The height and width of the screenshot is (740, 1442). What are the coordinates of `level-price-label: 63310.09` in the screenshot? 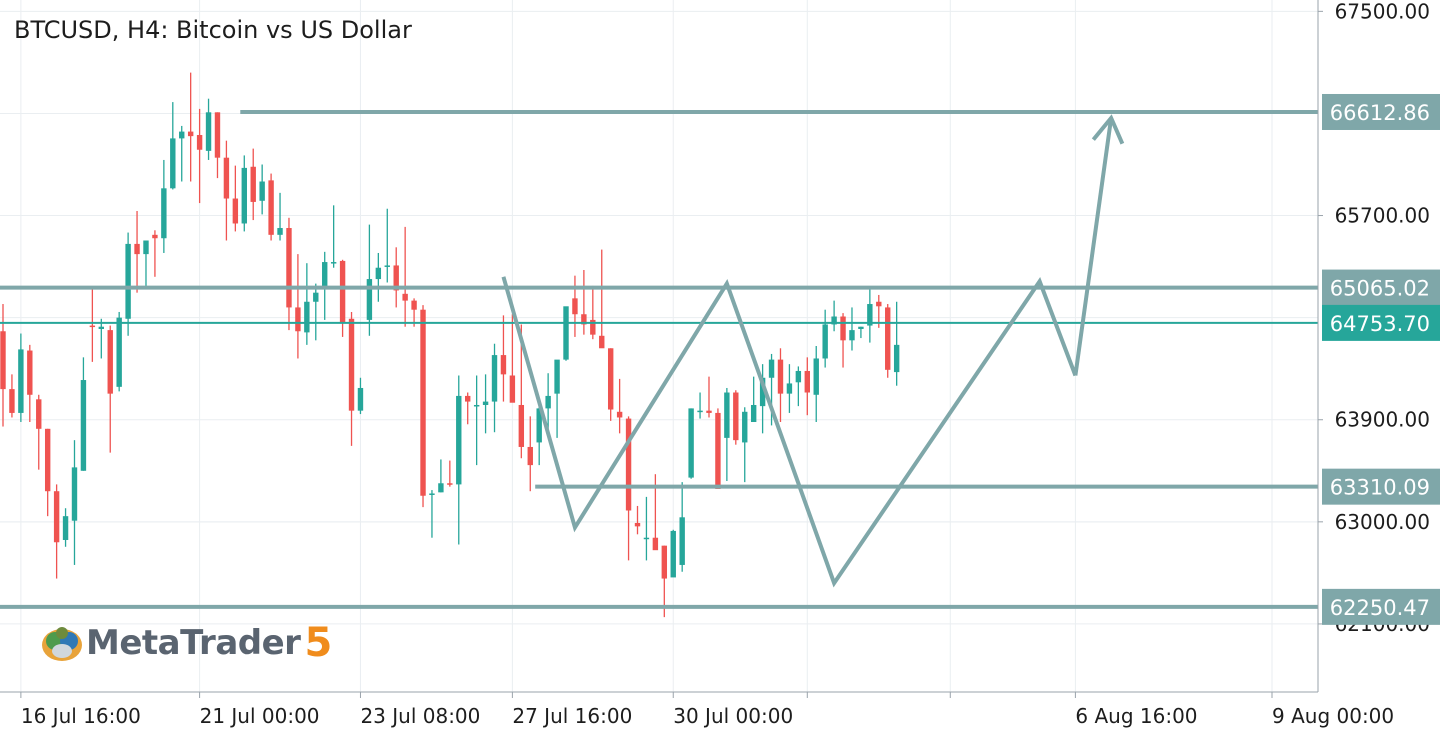 It's located at (1380, 488).